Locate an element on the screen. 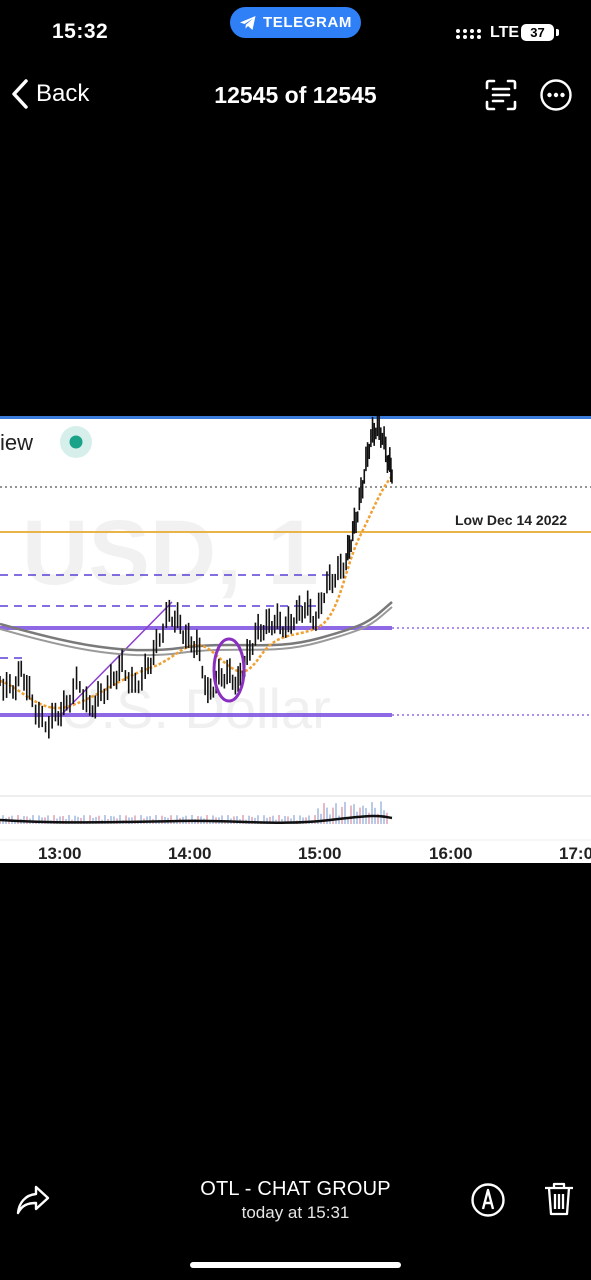  markup-icon is located at coordinates (488, 1200).